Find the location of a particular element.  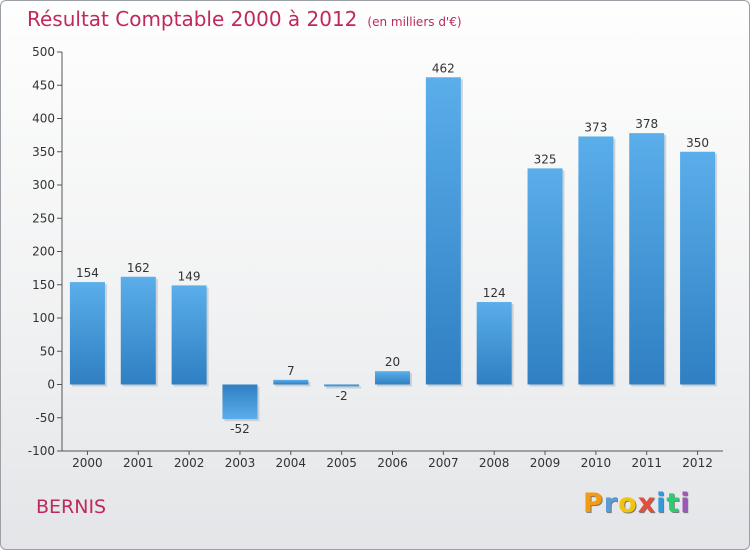

chart-subtitle: (en milliers d'€) is located at coordinates (414, 22).